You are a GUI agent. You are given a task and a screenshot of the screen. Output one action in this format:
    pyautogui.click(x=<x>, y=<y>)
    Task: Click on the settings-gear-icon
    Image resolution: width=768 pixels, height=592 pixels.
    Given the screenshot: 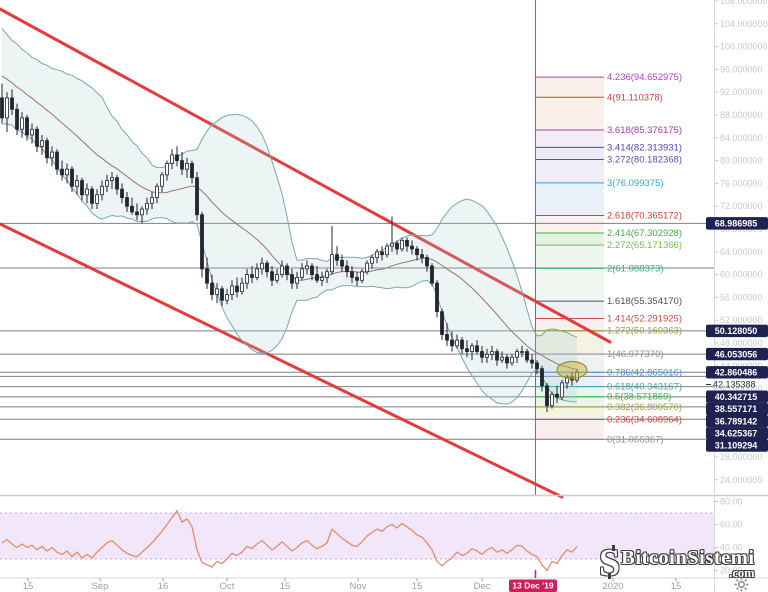 What is the action you would take?
    pyautogui.click(x=741, y=584)
    